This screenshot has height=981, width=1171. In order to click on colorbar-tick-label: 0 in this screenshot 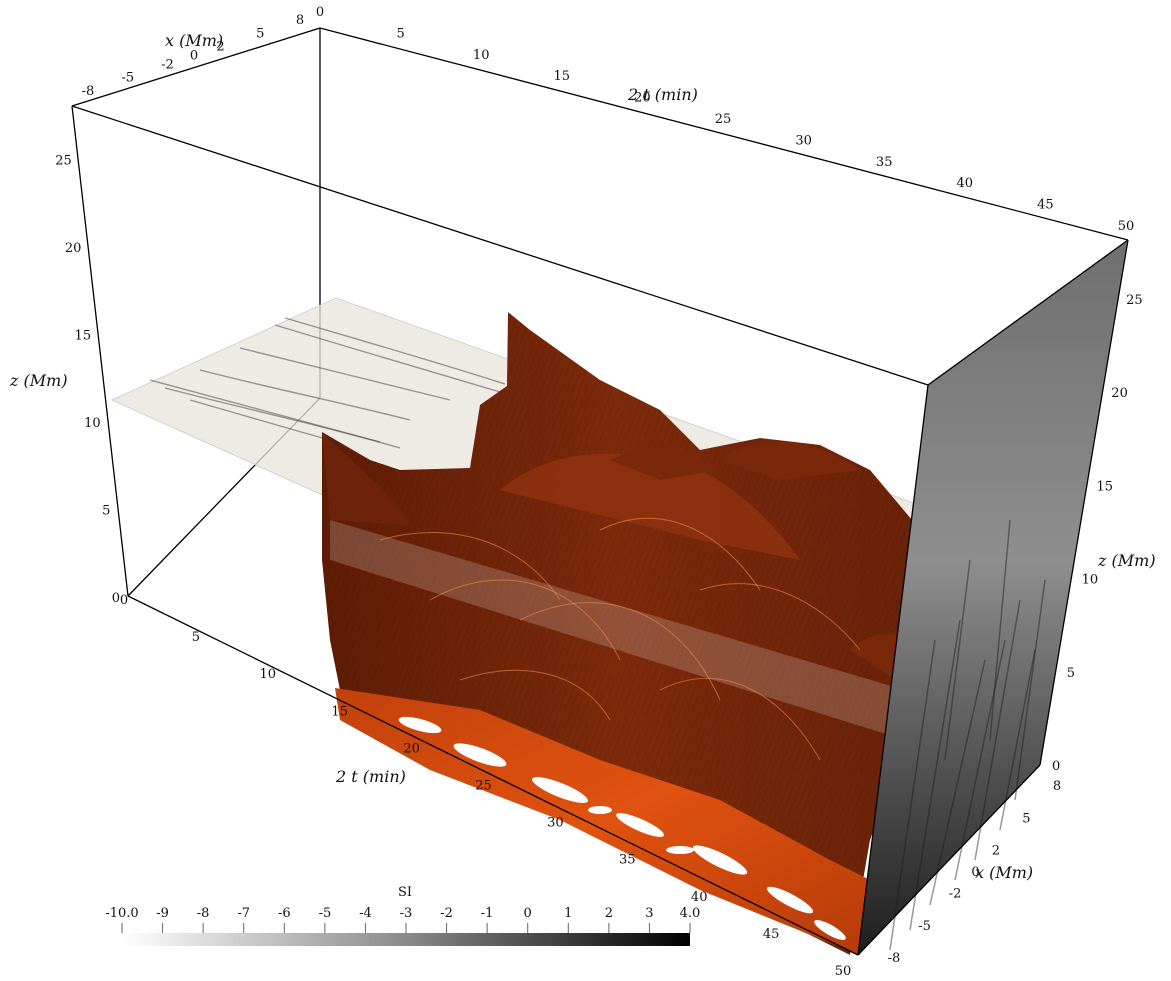, I will do `click(528, 913)`.